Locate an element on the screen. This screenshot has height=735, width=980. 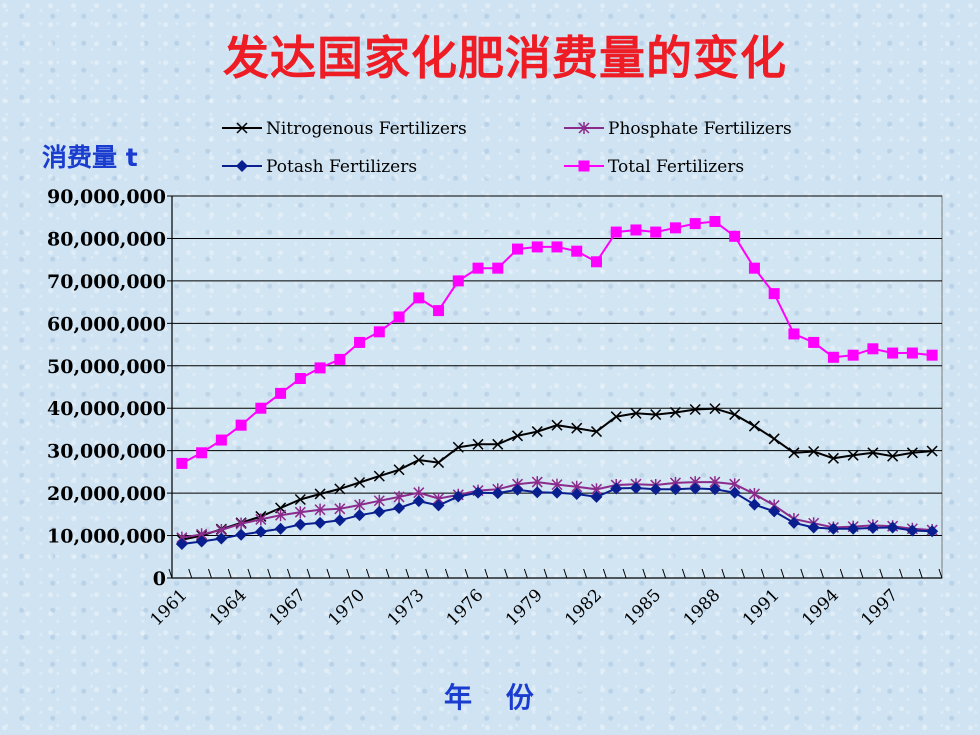
y-tick-label: 80,000,000 is located at coordinates (106, 239).